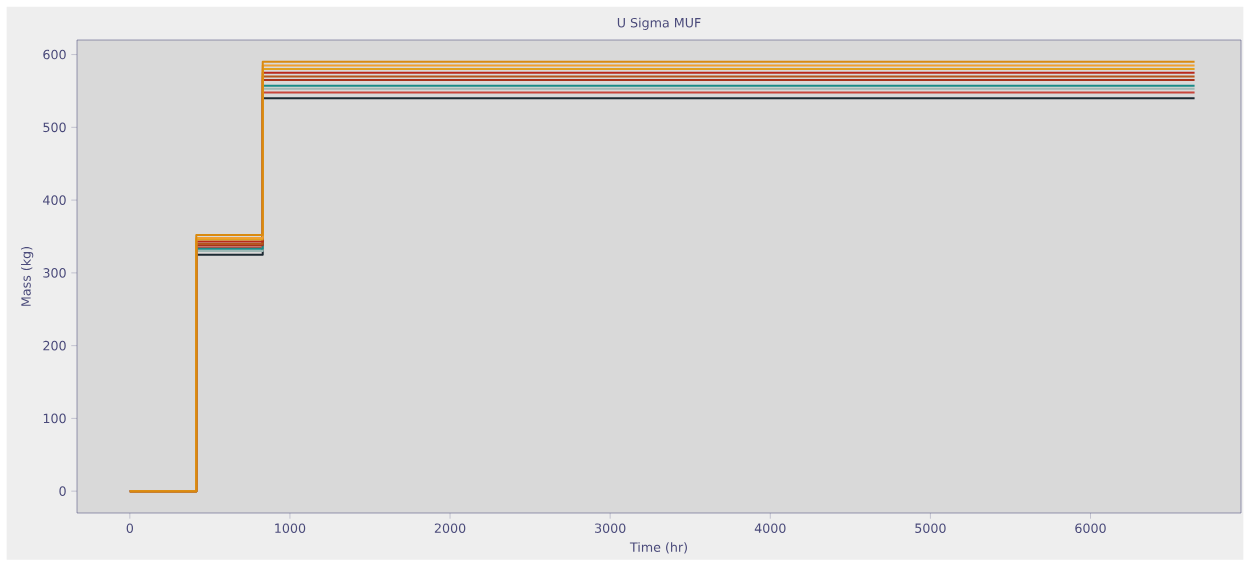  What do you see at coordinates (610, 528) in the screenshot?
I see `x-tick-label: 3000` at bounding box center [610, 528].